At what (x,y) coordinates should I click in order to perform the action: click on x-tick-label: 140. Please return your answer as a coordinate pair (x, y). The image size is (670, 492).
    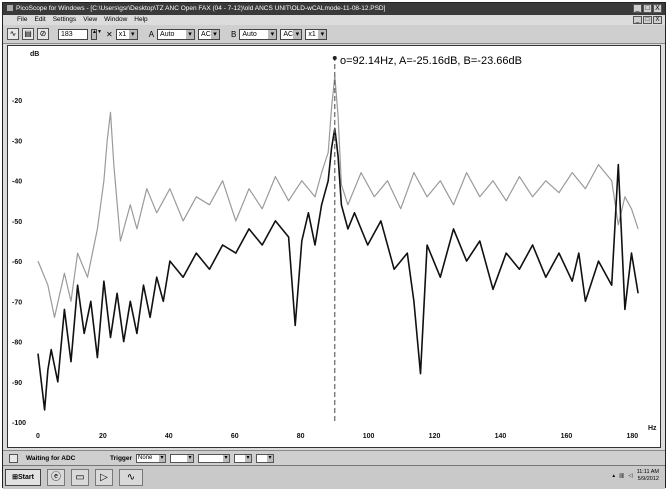
    Looking at the image, I should click on (501, 436).